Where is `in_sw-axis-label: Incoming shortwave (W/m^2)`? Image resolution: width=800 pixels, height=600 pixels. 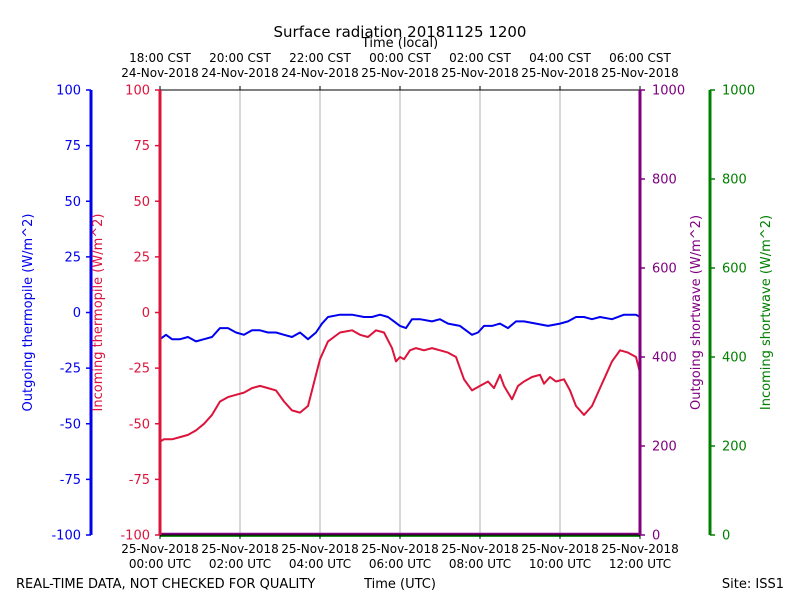
in_sw-axis-label: Incoming shortwave (W/m^2) is located at coordinates (766, 312).